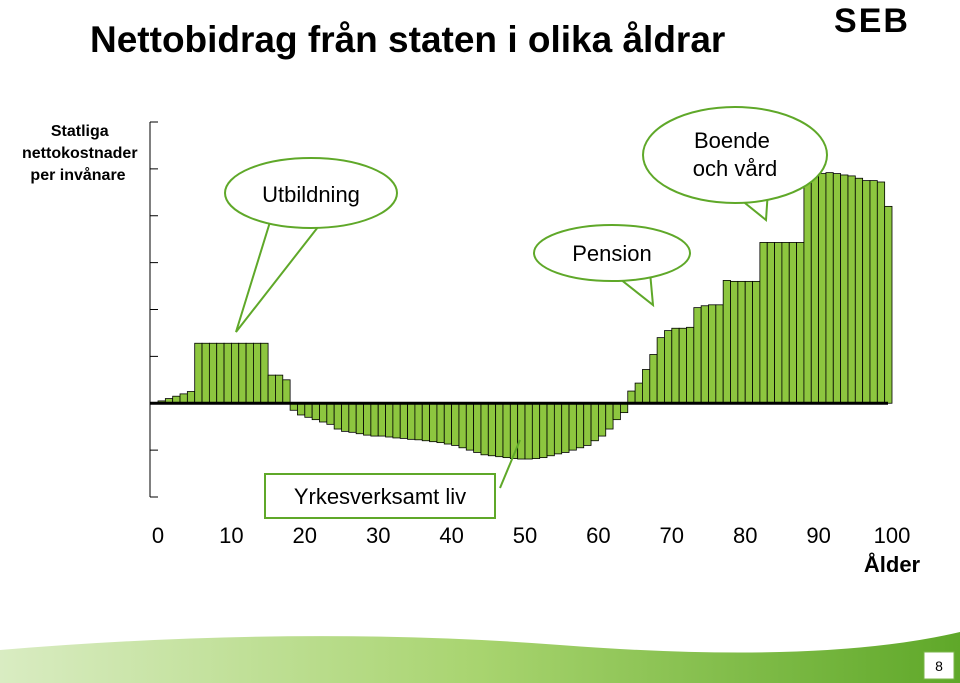 This screenshot has width=960, height=683. What do you see at coordinates (525, 535) in the screenshot?
I see `x-tick-label: 50` at bounding box center [525, 535].